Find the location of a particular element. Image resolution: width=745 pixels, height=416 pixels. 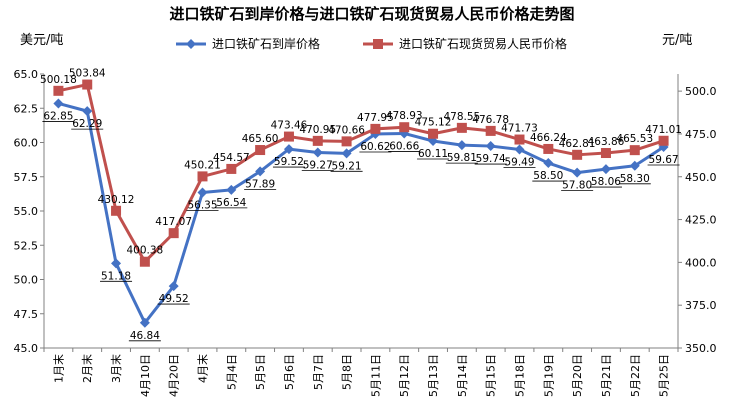

series-2-data-label: 466.24 is located at coordinates (548, 138).